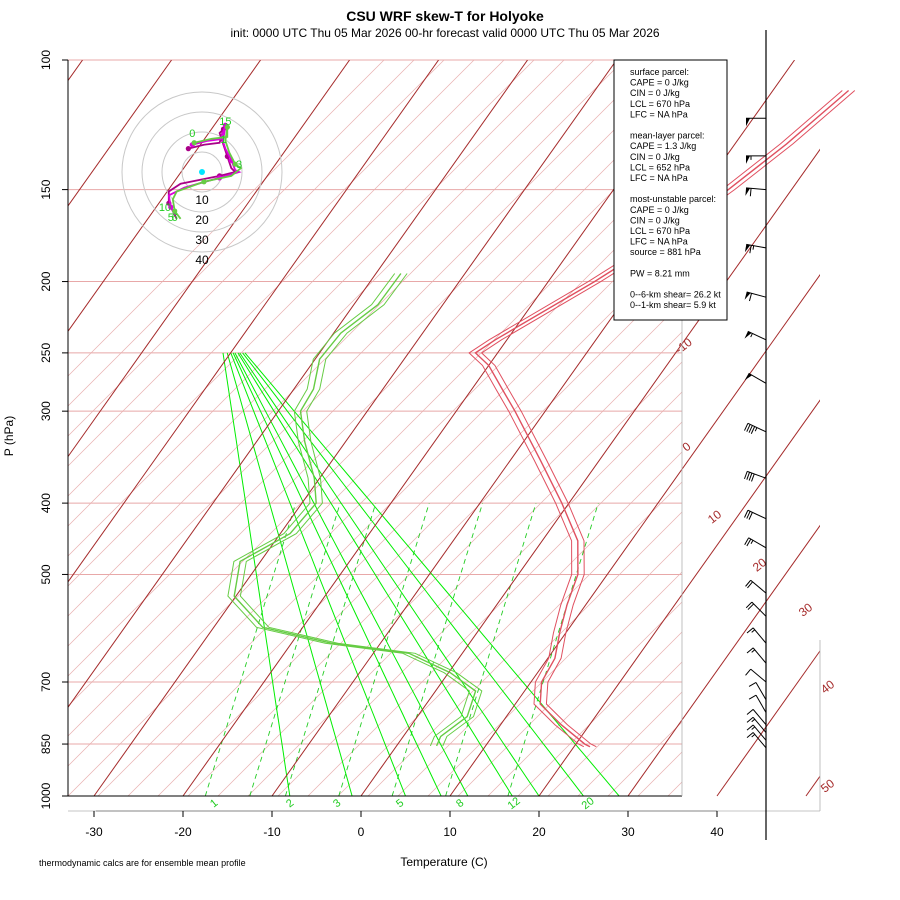  I want to click on y-tick-label: 150, so click(46, 189).